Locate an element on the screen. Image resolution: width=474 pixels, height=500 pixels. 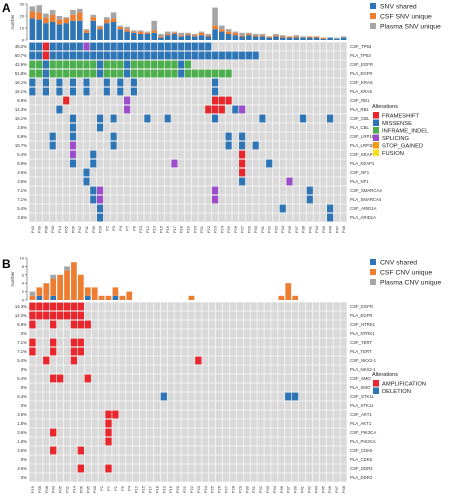
shared-bar-segment is located at coordinates (343, 38).